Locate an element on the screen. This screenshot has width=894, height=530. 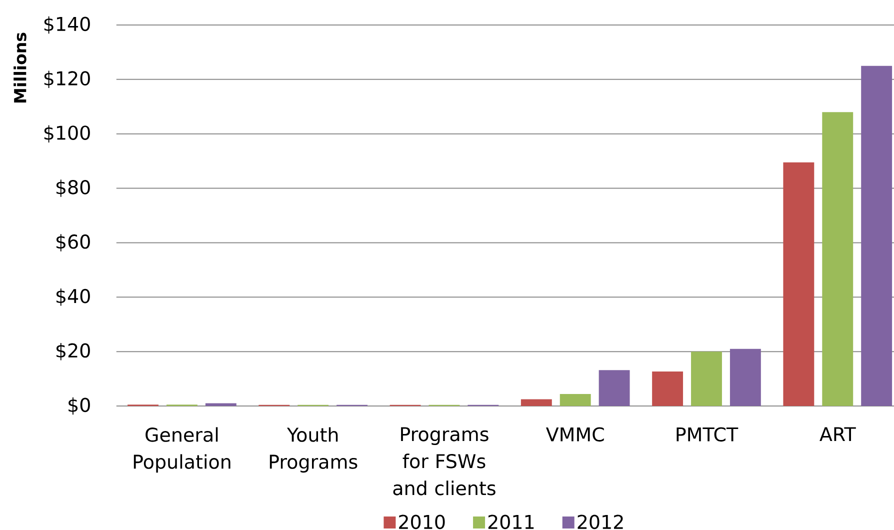
legend-label: 2010 is located at coordinates (422, 522).